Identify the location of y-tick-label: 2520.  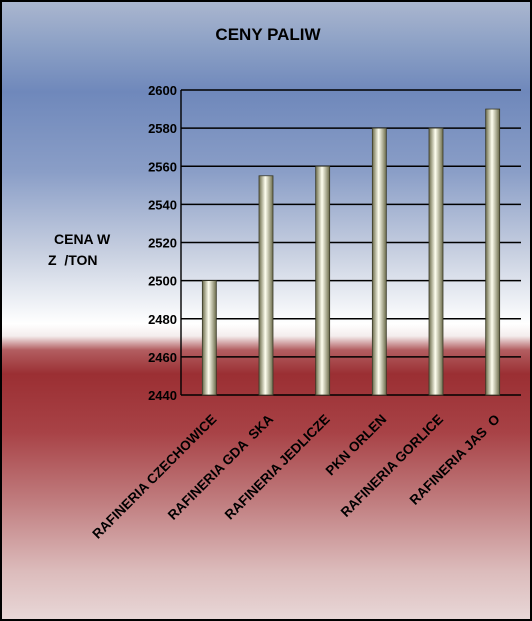
(162, 243).